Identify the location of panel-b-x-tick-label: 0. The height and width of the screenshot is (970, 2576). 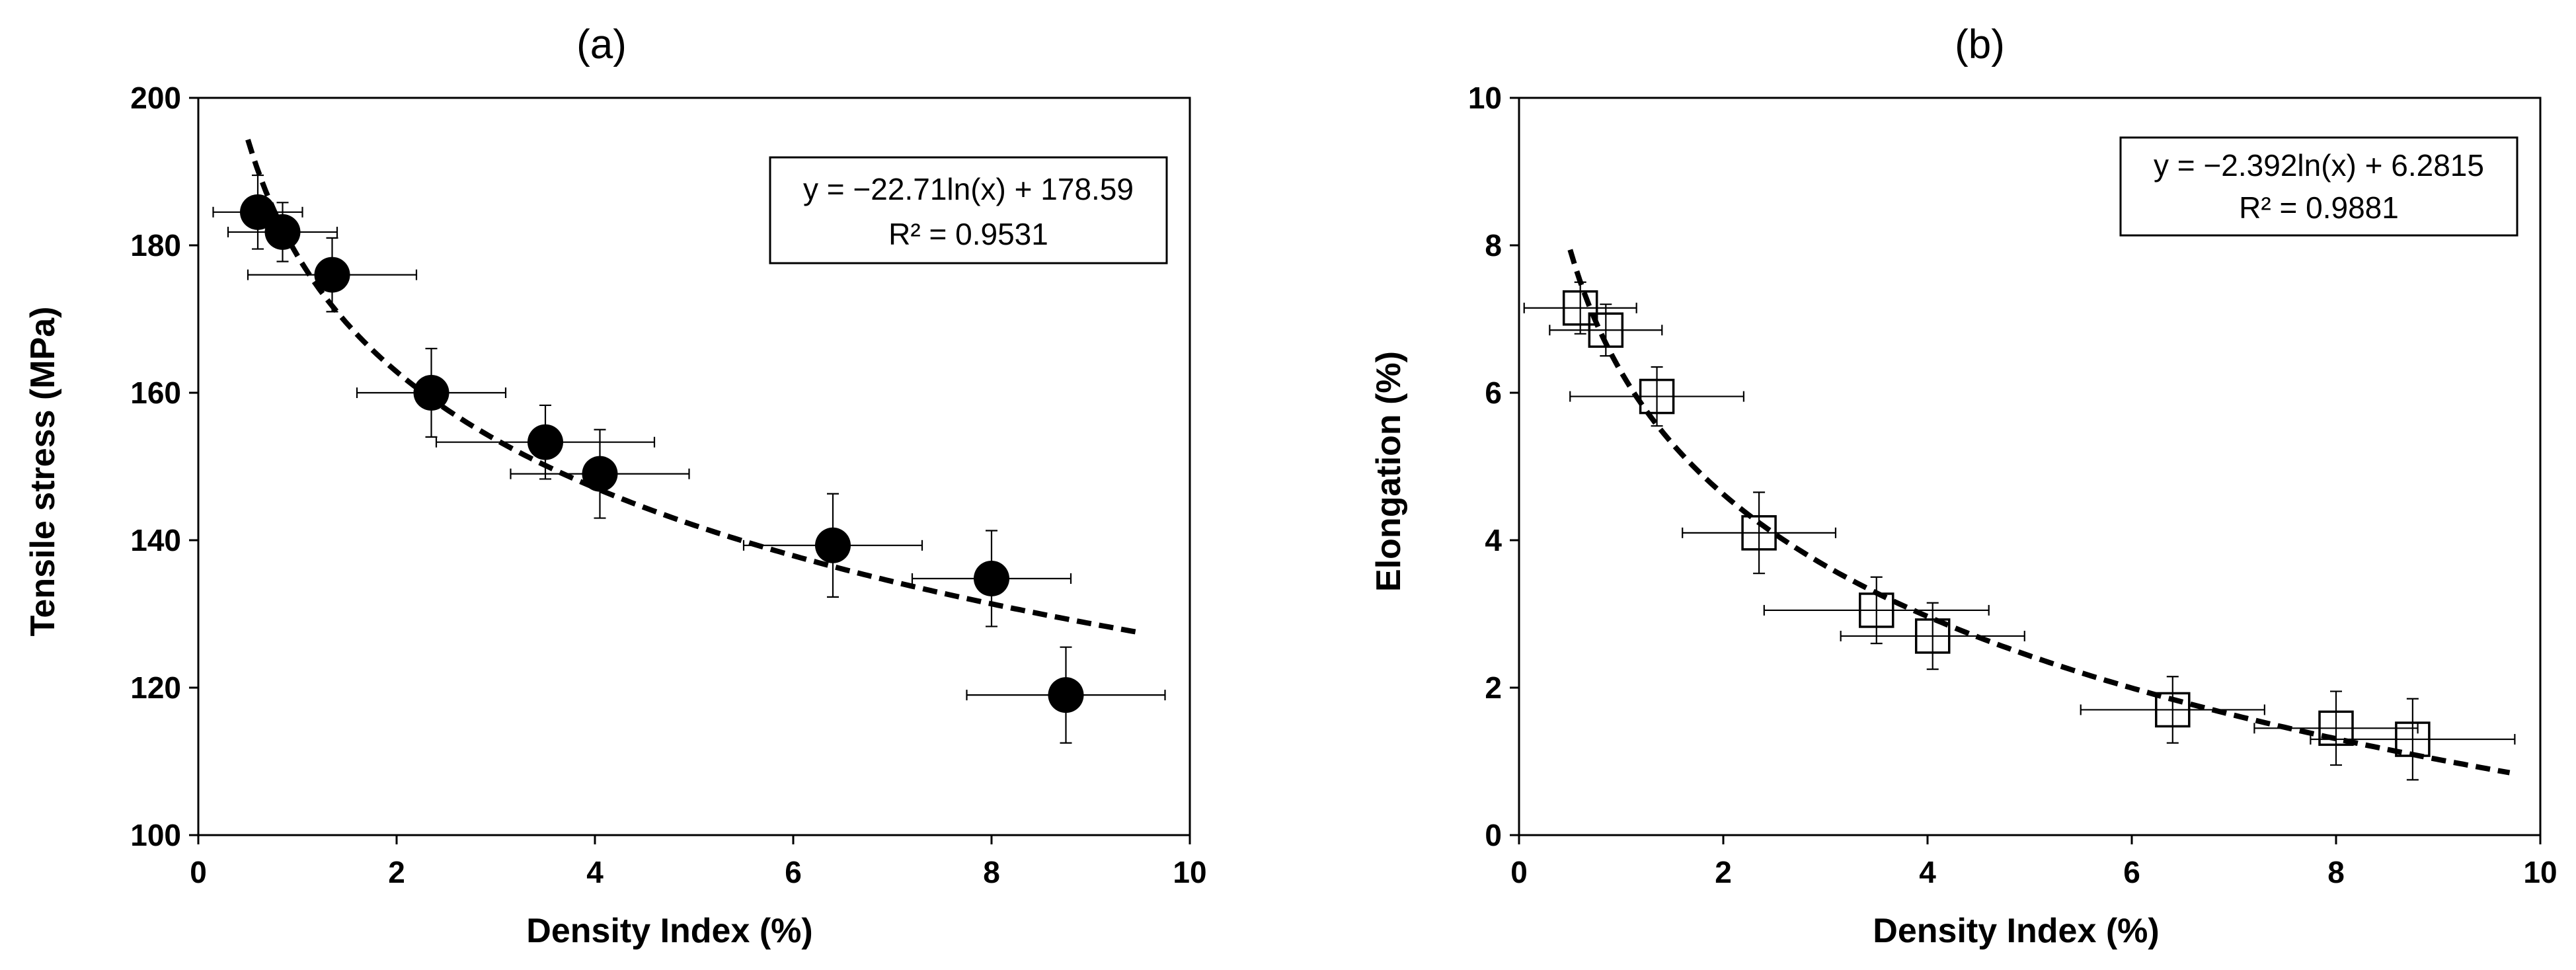
(1519, 872).